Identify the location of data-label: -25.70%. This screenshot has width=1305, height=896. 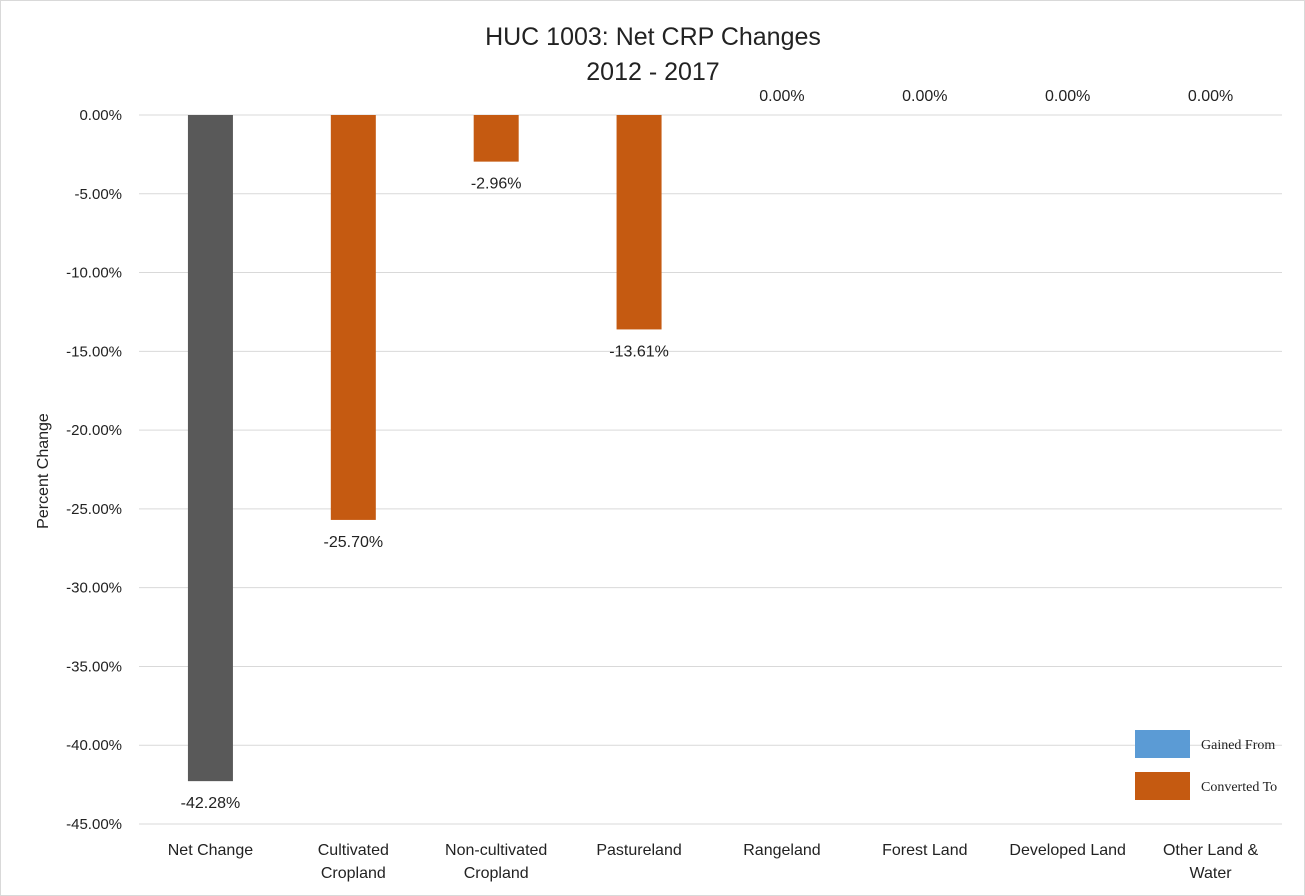
(354, 542).